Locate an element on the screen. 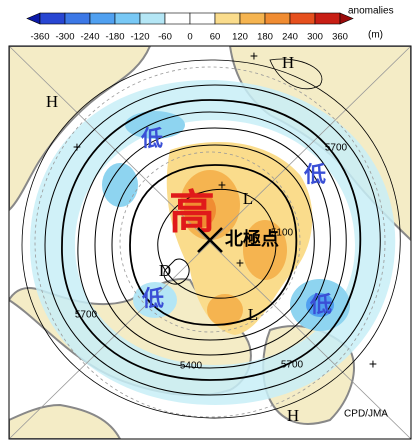 Image resolution: width=419 pixels, height=446 pixels. pole-marker is located at coordinates (210, 240).